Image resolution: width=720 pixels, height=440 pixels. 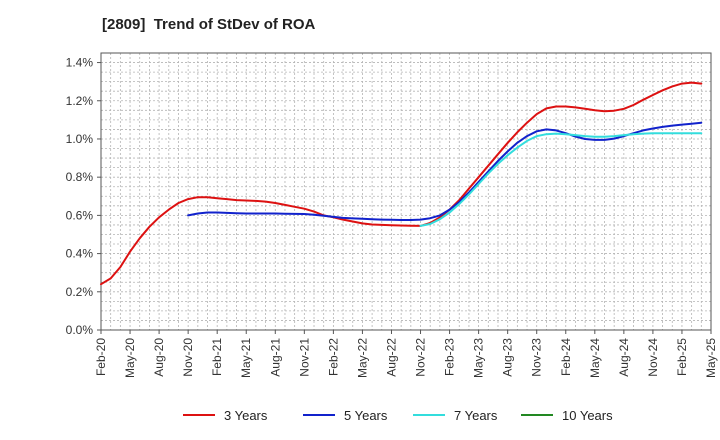 What do you see at coordinates (159, 357) in the screenshot?
I see `x-tick-label: Aug-20` at bounding box center [159, 357].